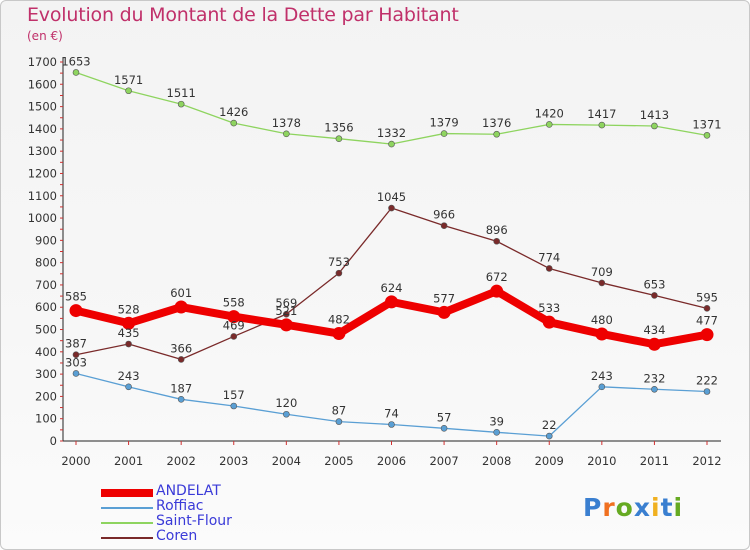  What do you see at coordinates (444, 417) in the screenshot?
I see `data-label-roffiac: 57` at bounding box center [444, 417].